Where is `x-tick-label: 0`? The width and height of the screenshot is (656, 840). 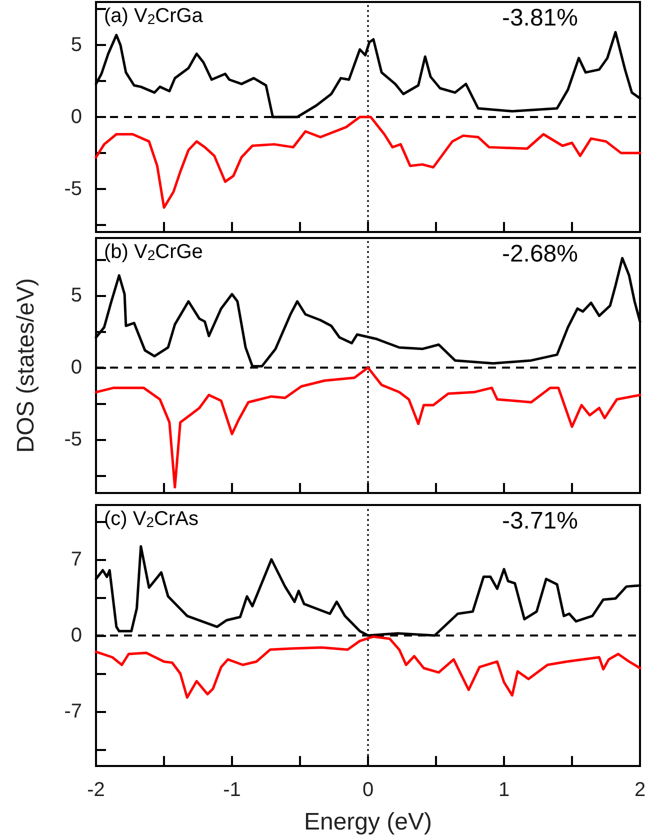
x-tick-label: 0 is located at coordinates (368, 790).